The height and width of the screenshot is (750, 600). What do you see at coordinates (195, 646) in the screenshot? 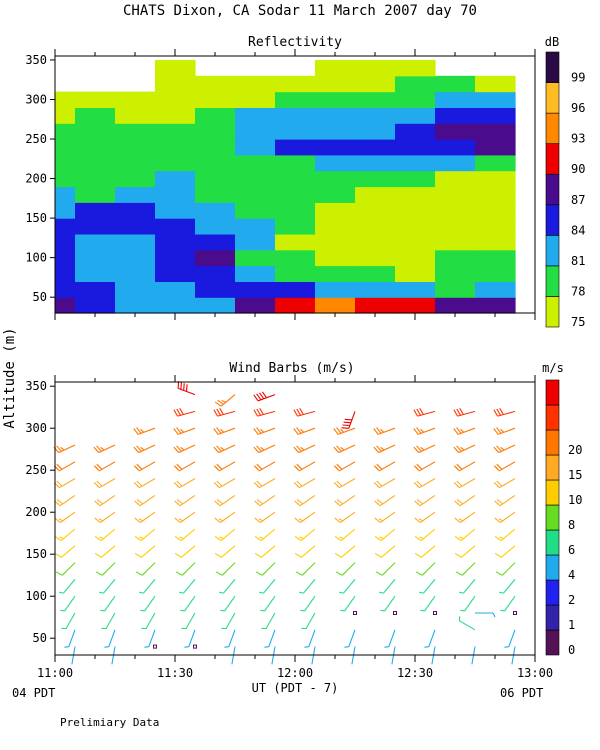
I see `calm-marker` at bounding box center [195, 646].